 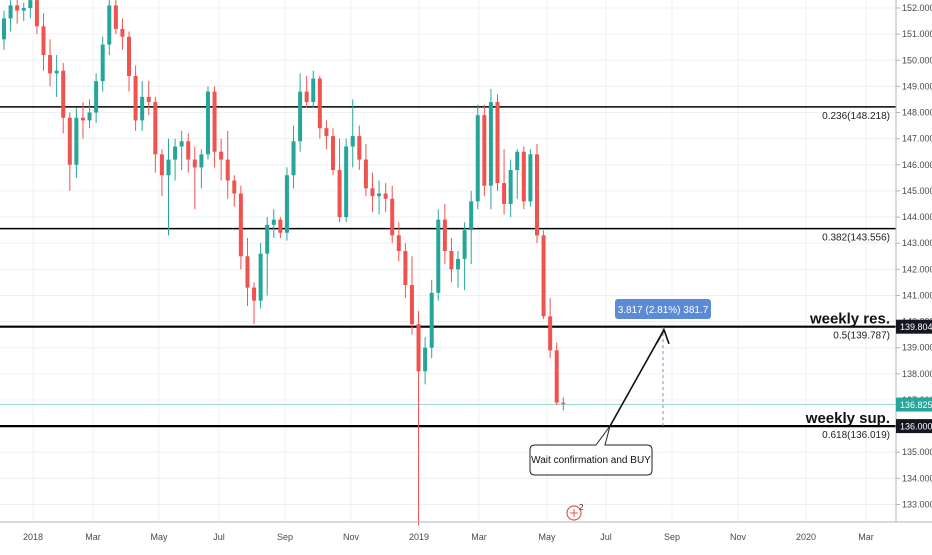 I want to click on price-tick-label: 143.000, so click(x=917, y=243).